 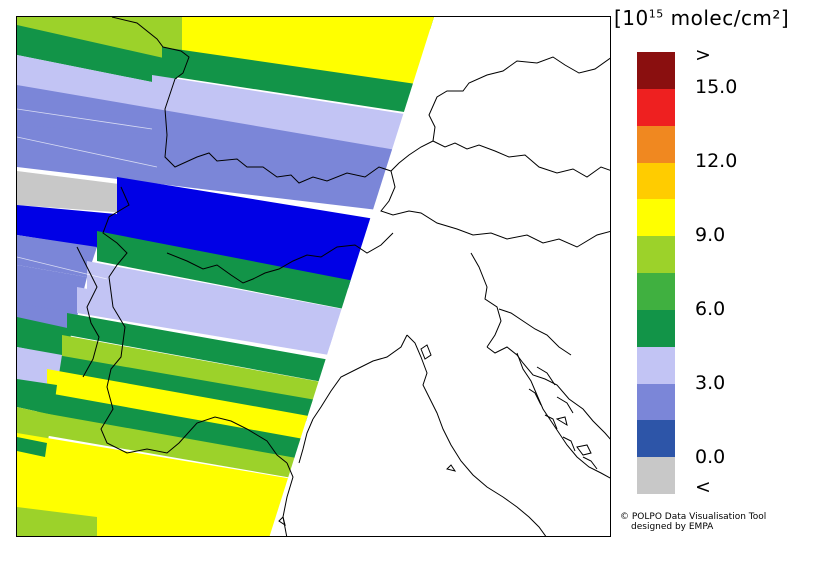 I want to click on colorbar, so click(x=656, y=273).